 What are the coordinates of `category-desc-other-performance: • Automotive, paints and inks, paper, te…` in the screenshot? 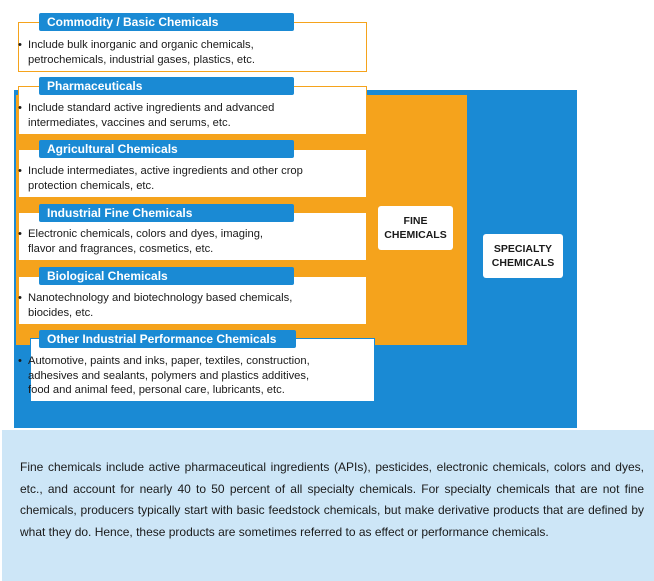 It's located at (164, 376).